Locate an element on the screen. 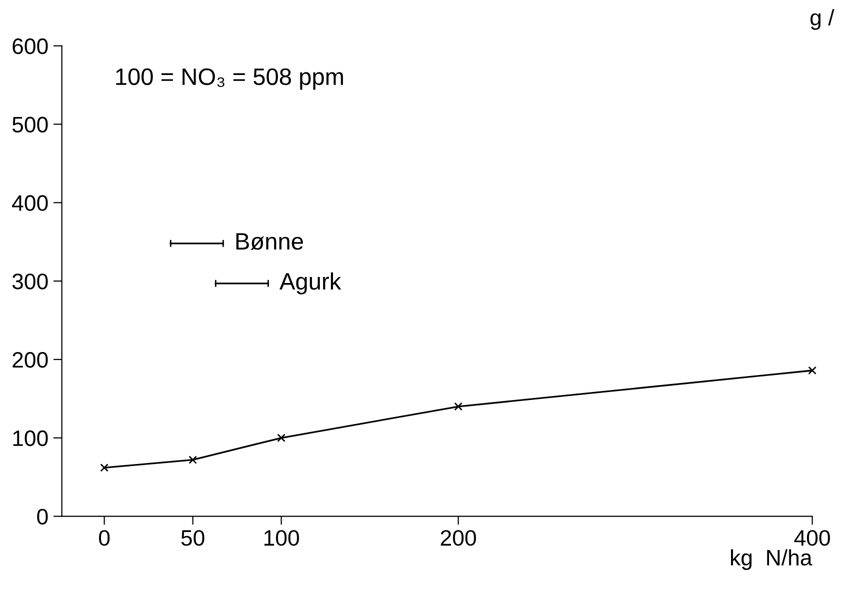 This screenshot has width=847, height=611. x-tick-label: 100 is located at coordinates (281, 538).